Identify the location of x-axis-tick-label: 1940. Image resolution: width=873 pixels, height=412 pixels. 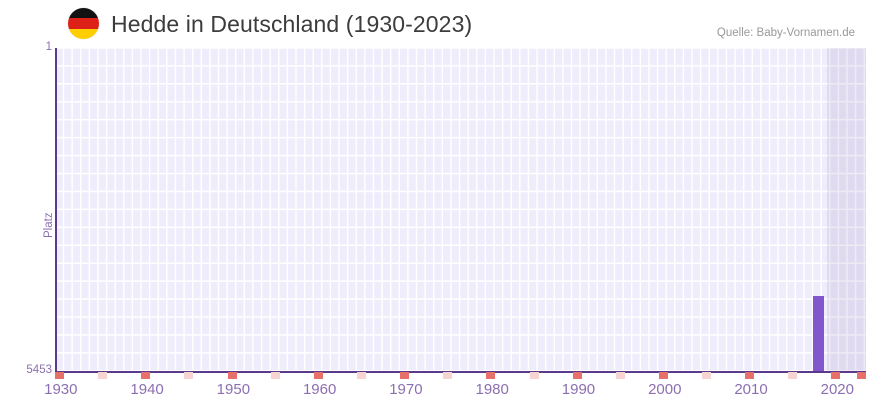
(147, 389).